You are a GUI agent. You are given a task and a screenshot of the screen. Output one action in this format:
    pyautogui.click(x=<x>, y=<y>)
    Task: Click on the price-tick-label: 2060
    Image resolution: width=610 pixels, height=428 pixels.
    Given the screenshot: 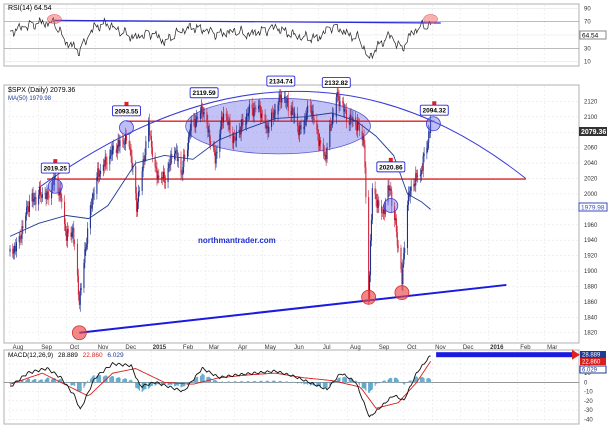 What is the action you would take?
    pyautogui.click(x=591, y=149)
    